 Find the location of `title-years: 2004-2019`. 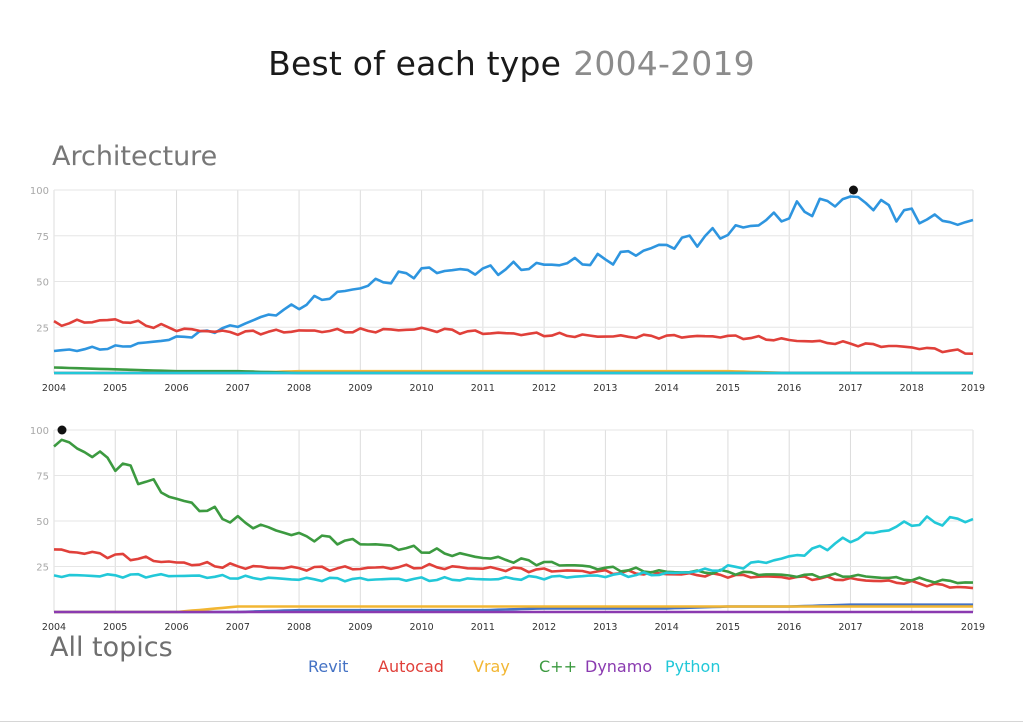

title-years: 2004-2019 is located at coordinates (664, 63).